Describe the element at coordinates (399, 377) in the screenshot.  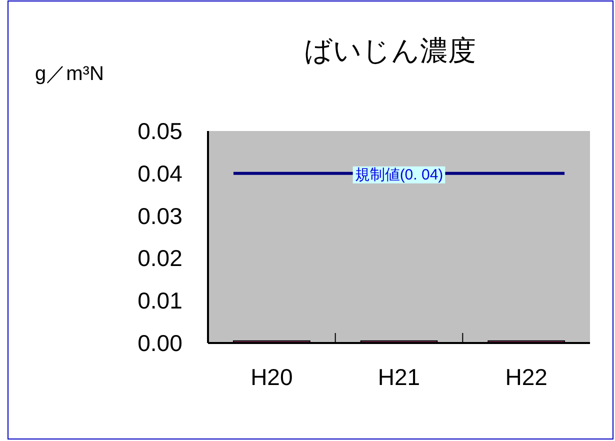
I see `x-tick-label: H21` at that location.